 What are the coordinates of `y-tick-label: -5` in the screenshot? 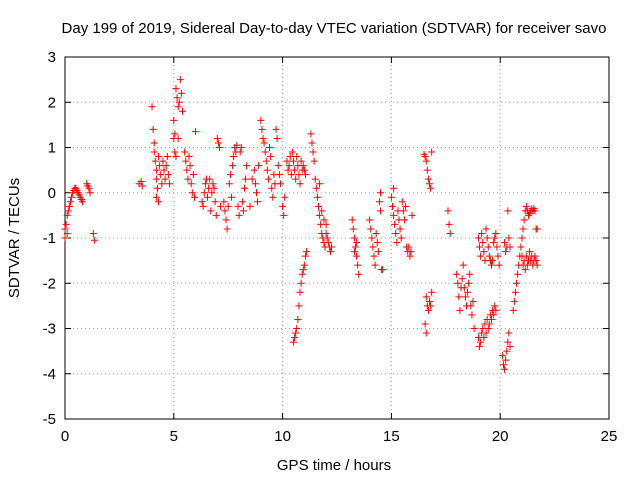 It's located at (49, 419).